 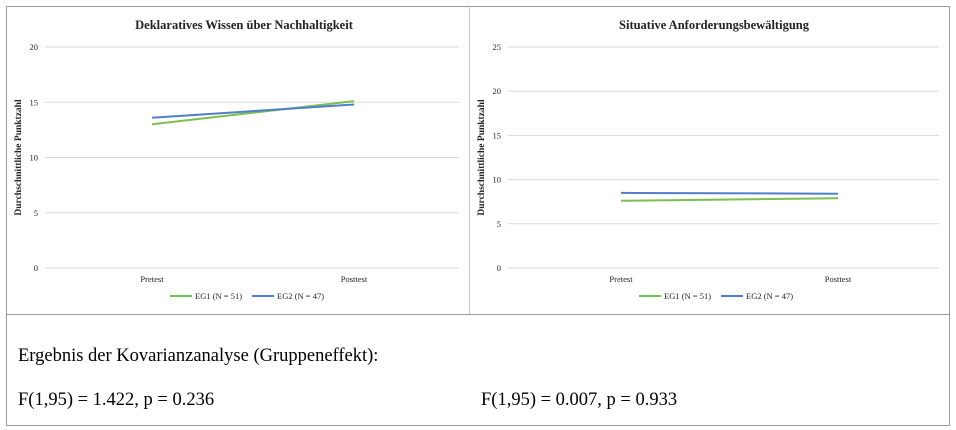 What do you see at coordinates (497, 47) in the screenshot?
I see `y-tick-label: 25` at bounding box center [497, 47].